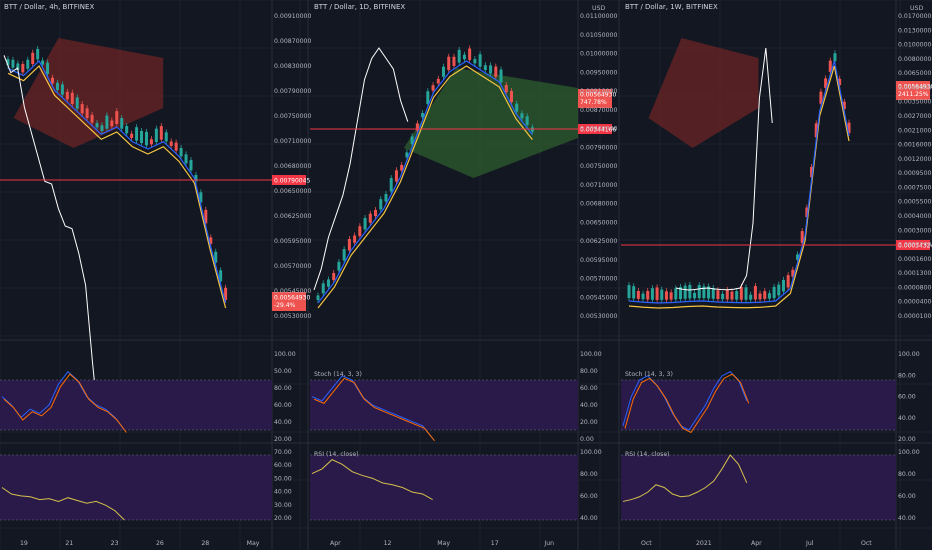 This screenshot has width=932, height=550. Describe the element at coordinates (372, 480) in the screenshot. I see `rsi-line` at that location.